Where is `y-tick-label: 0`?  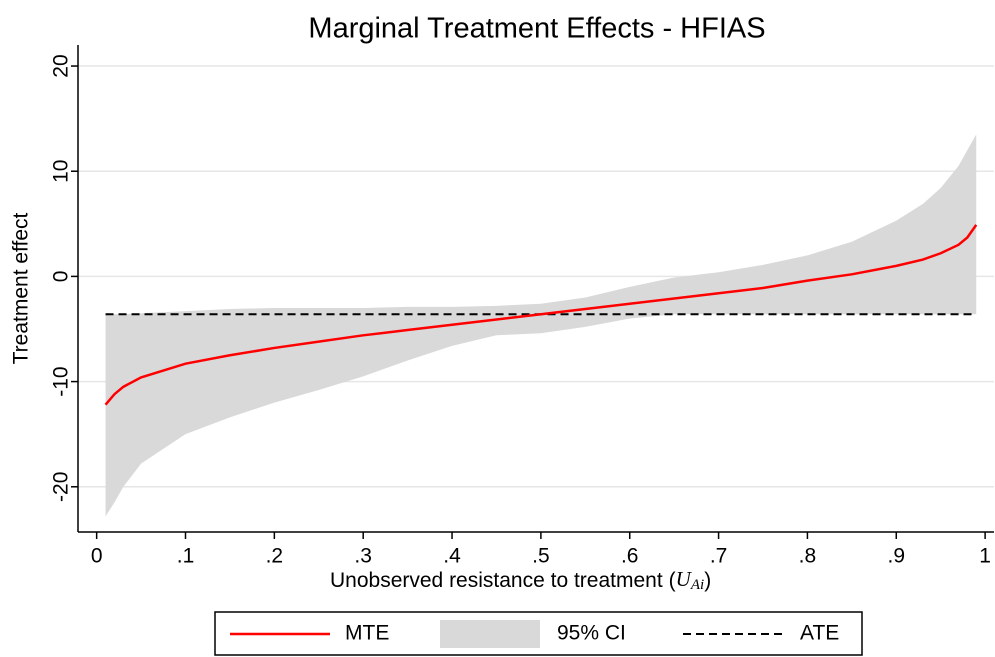
y-tick-label: 0 is located at coordinates (61, 277).